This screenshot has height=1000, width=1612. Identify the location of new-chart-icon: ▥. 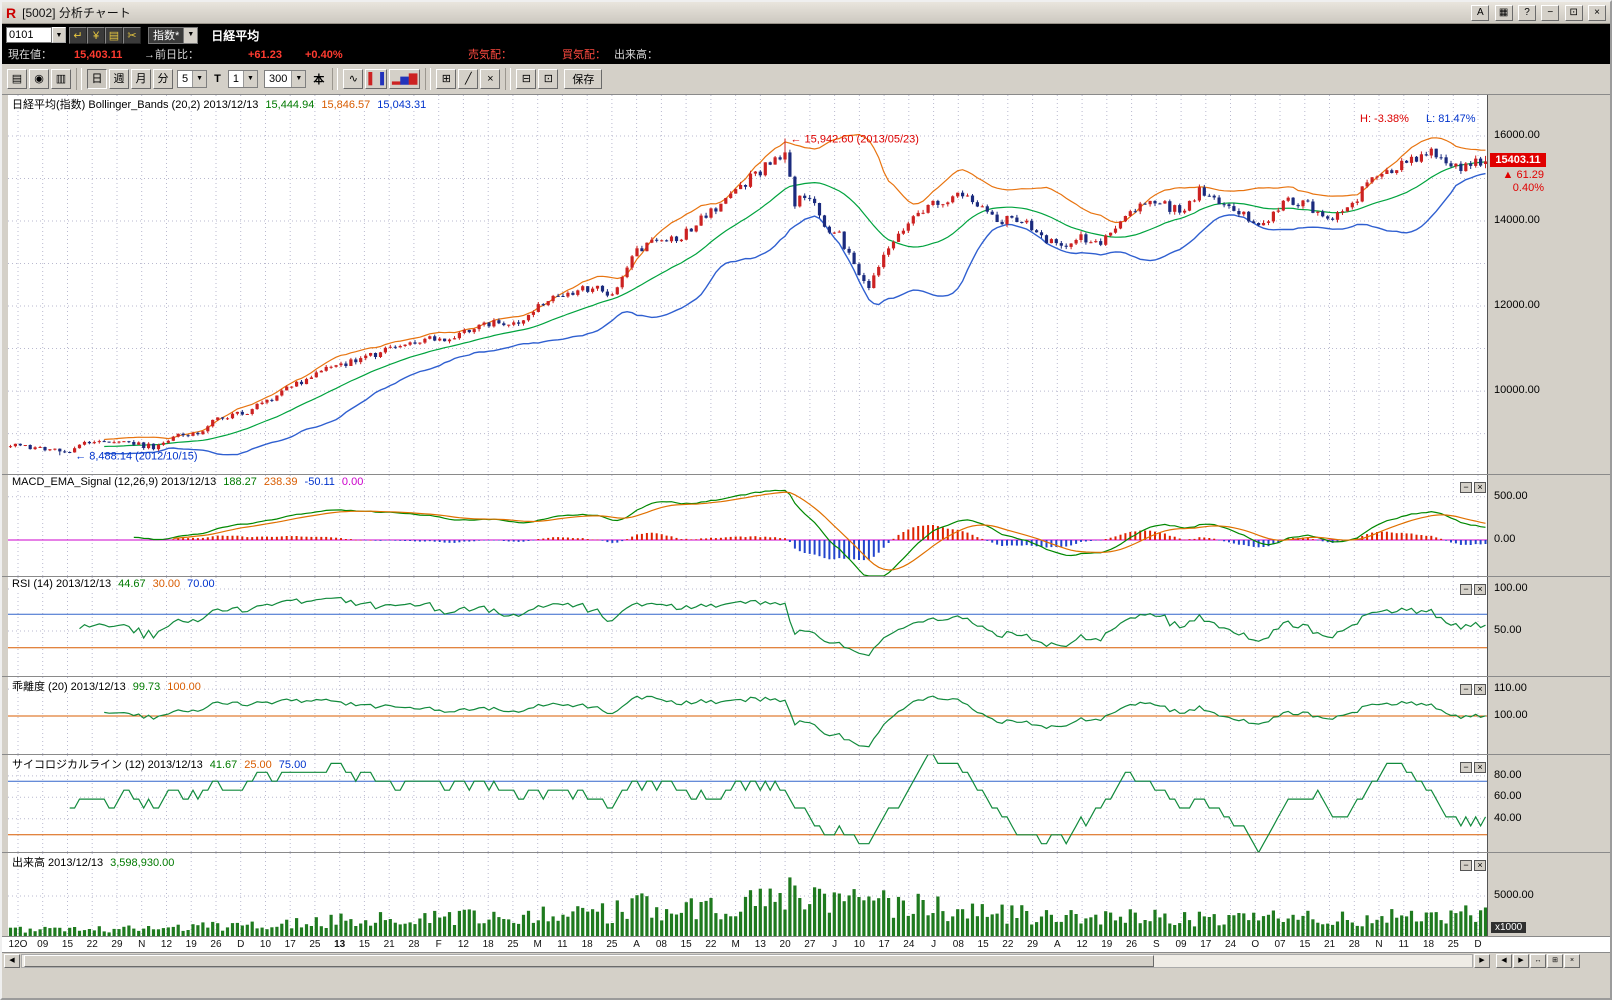
(61, 79).